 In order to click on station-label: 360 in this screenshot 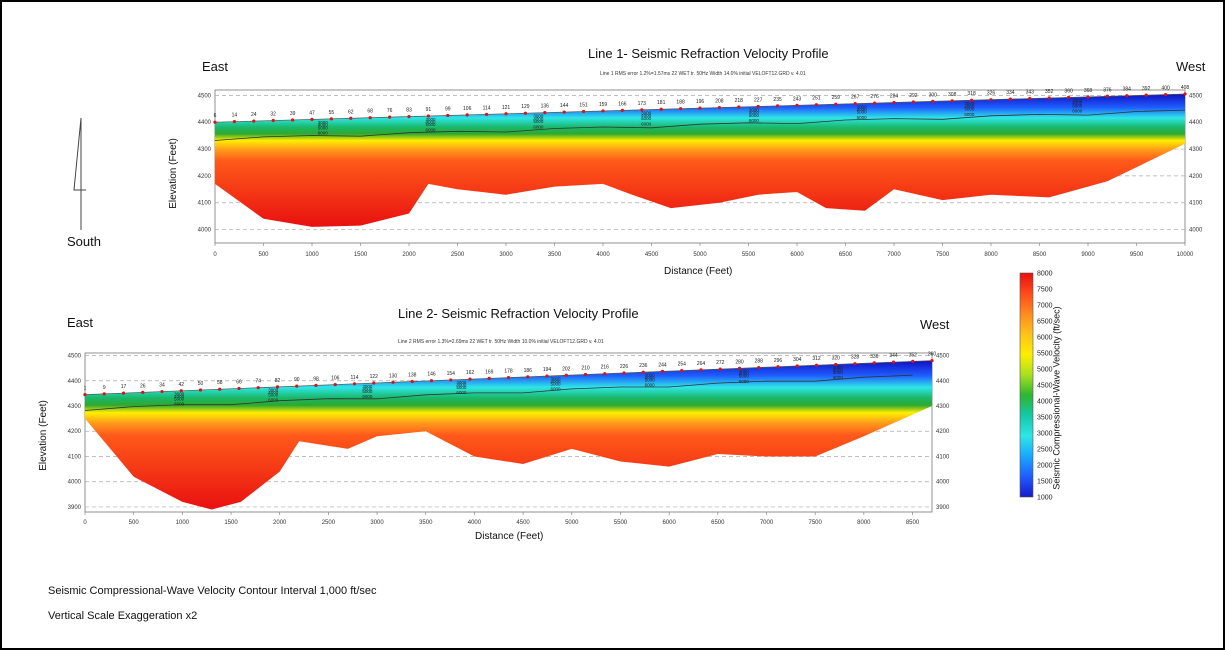, I will do `click(1068, 91)`.